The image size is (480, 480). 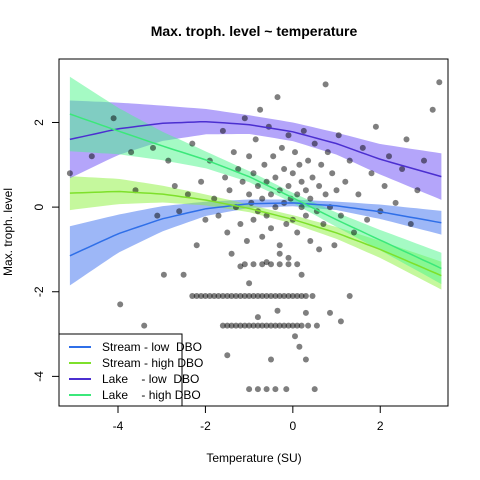 What do you see at coordinates (39, 122) in the screenshot?
I see `y-tick-label: 2` at bounding box center [39, 122].